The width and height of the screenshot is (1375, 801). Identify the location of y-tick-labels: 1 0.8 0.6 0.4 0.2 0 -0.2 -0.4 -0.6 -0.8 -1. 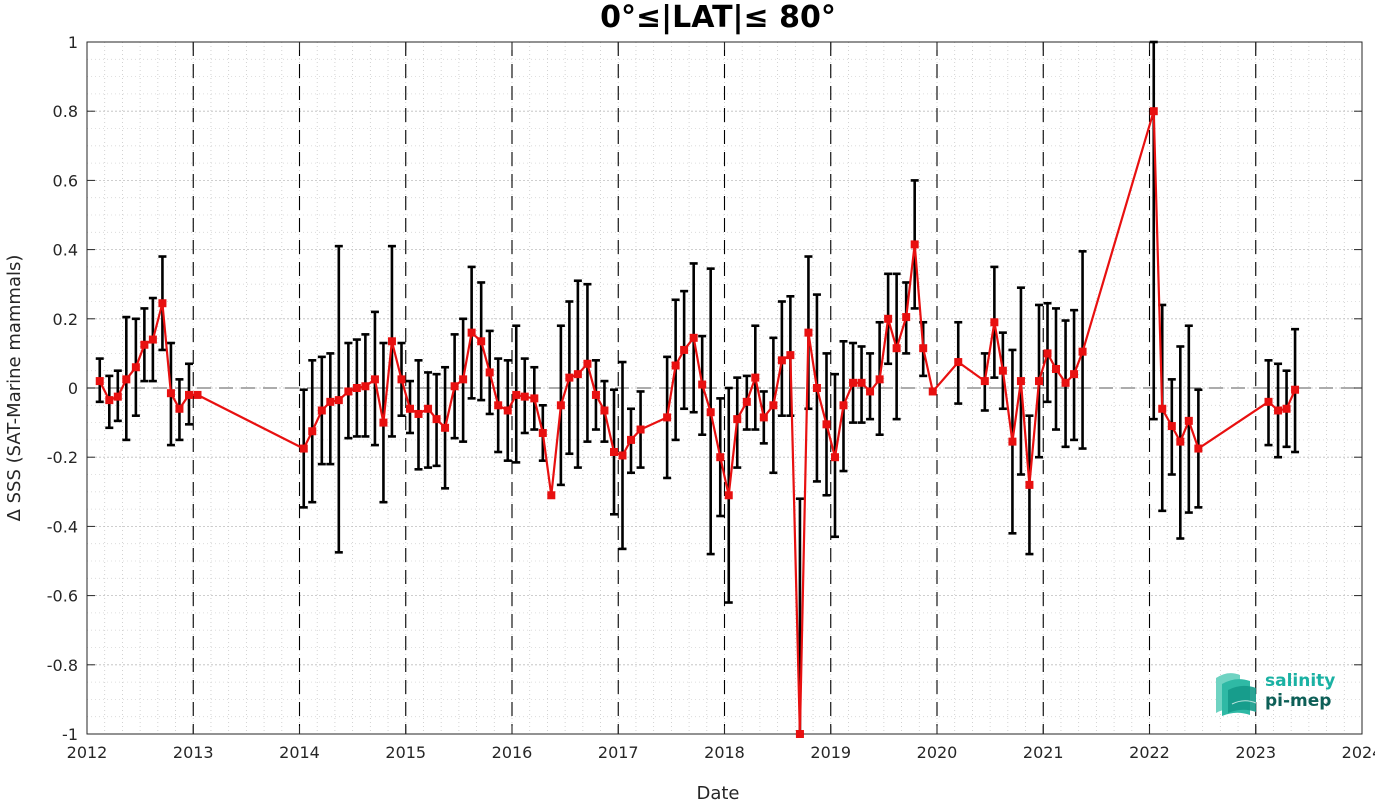
(62, 388).